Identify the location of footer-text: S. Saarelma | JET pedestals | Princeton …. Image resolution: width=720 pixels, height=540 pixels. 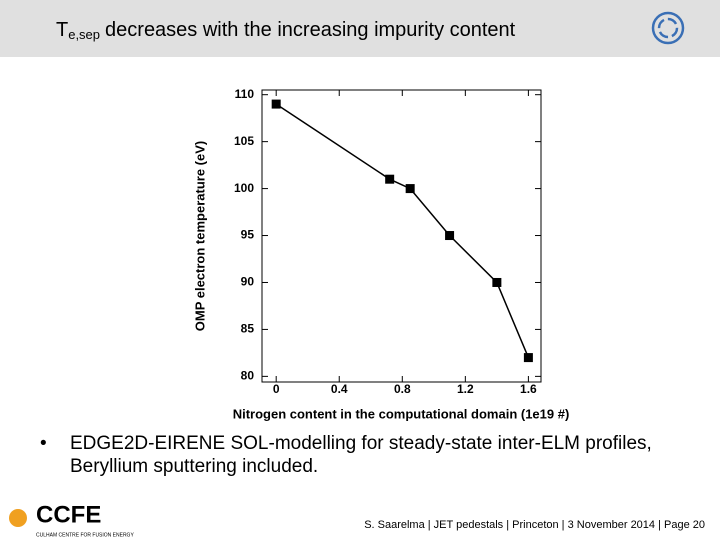
(534, 525).